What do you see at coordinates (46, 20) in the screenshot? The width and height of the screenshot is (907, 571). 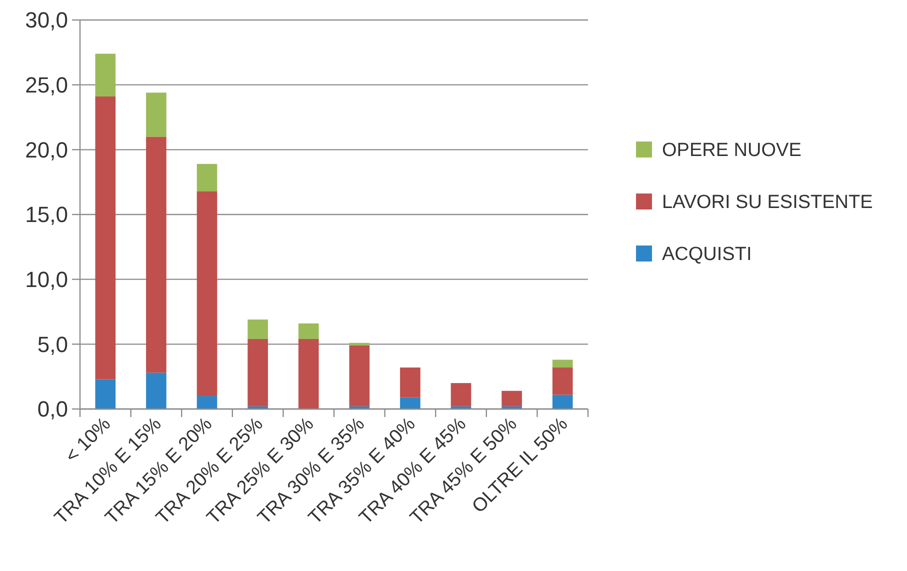 I see `y-tick-label: 30,0` at bounding box center [46, 20].